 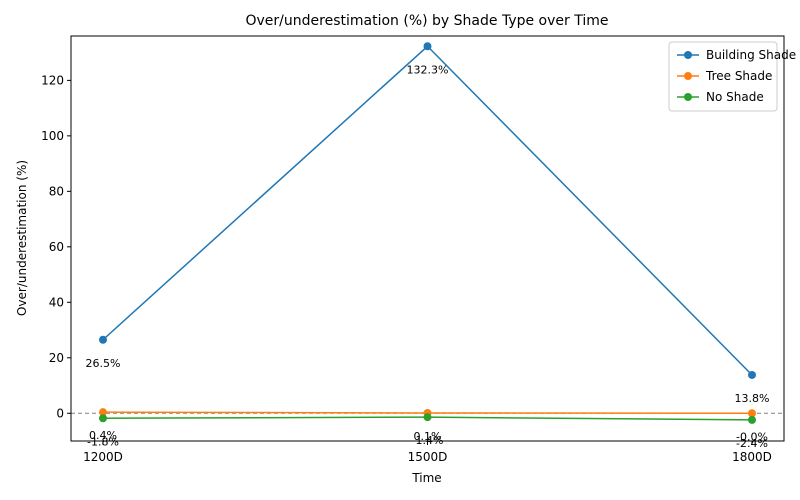 What do you see at coordinates (103, 435) in the screenshot?
I see `data-label: 0.4%` at bounding box center [103, 435].